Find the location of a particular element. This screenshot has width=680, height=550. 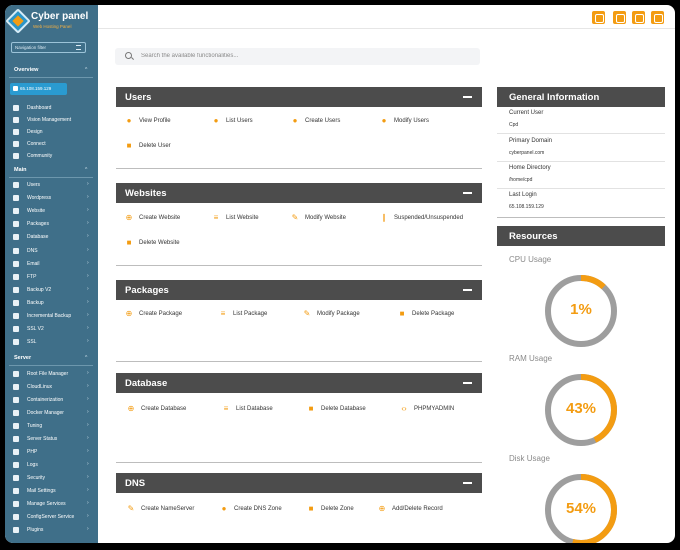

settings-icon is located at coordinates (638, 17).